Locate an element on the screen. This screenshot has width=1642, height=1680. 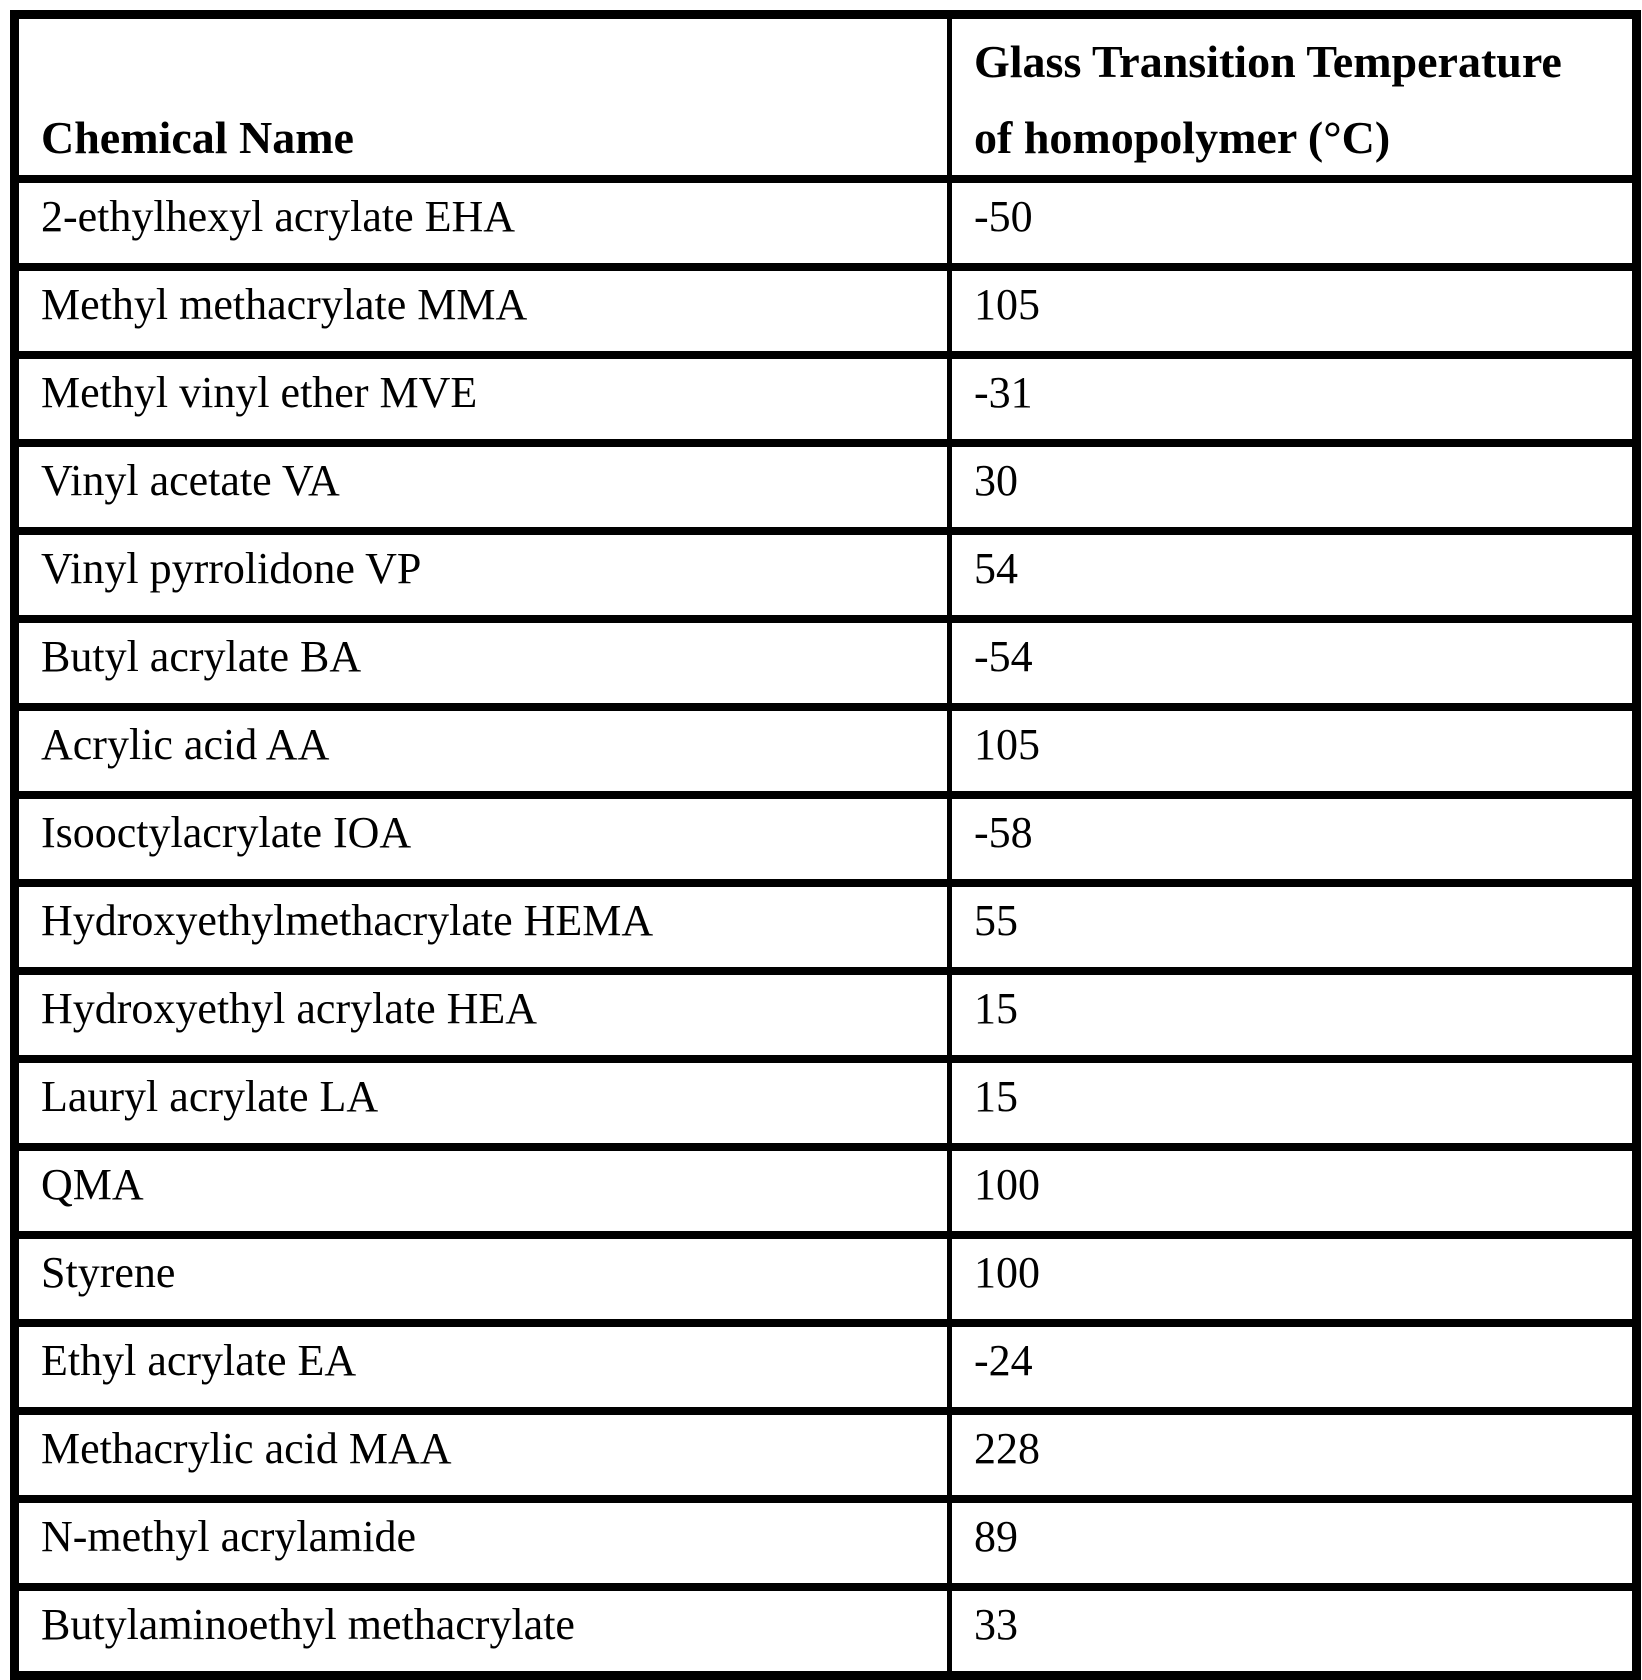
table-row: Butylaminoethyl methacrylate 33 is located at coordinates (825, 1631).